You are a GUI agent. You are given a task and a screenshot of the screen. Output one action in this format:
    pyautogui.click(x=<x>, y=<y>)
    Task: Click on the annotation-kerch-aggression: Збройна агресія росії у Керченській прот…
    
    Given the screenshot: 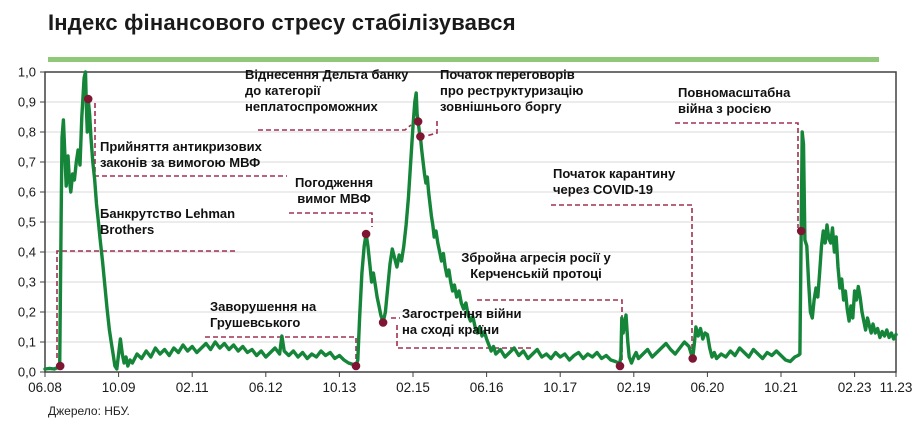 What is the action you would take?
    pyautogui.click(x=536, y=266)
    